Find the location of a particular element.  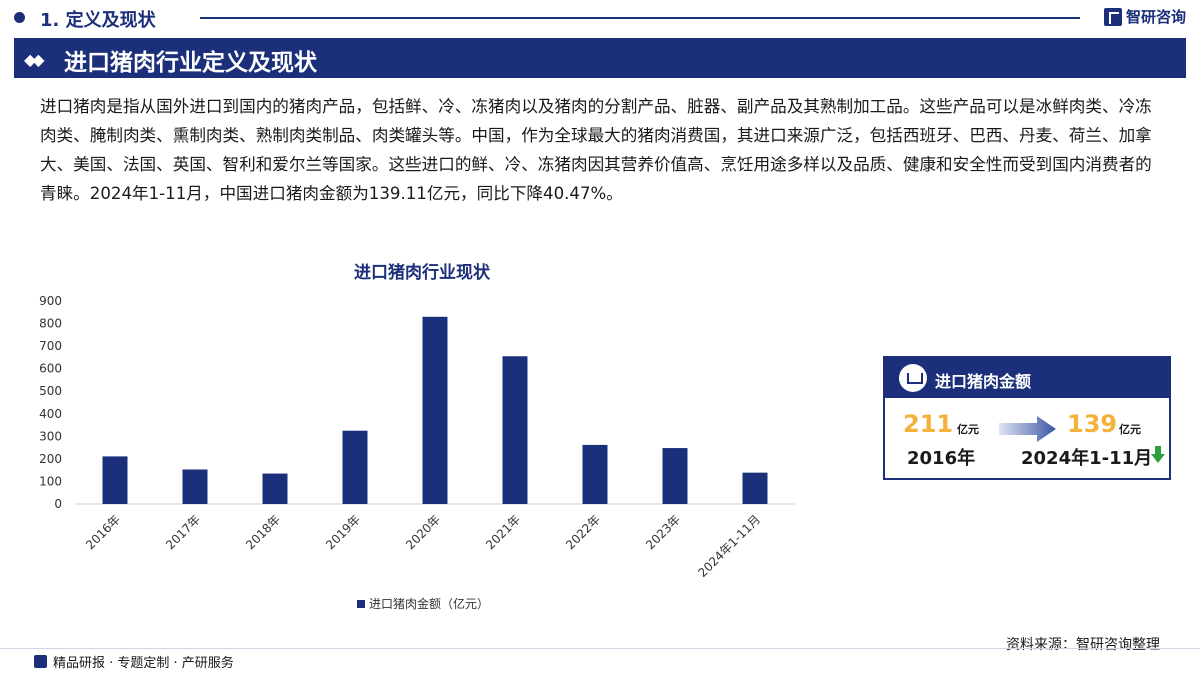

x-tick-label: 2016年 is located at coordinates (103, 532).